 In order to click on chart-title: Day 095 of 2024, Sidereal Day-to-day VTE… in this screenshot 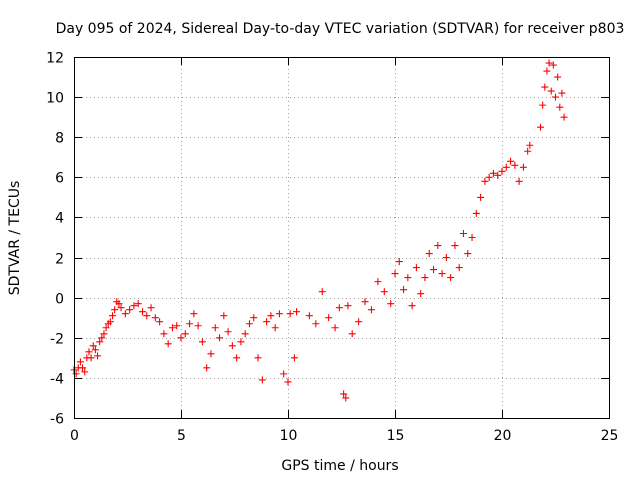, I will do `click(340, 29)`.